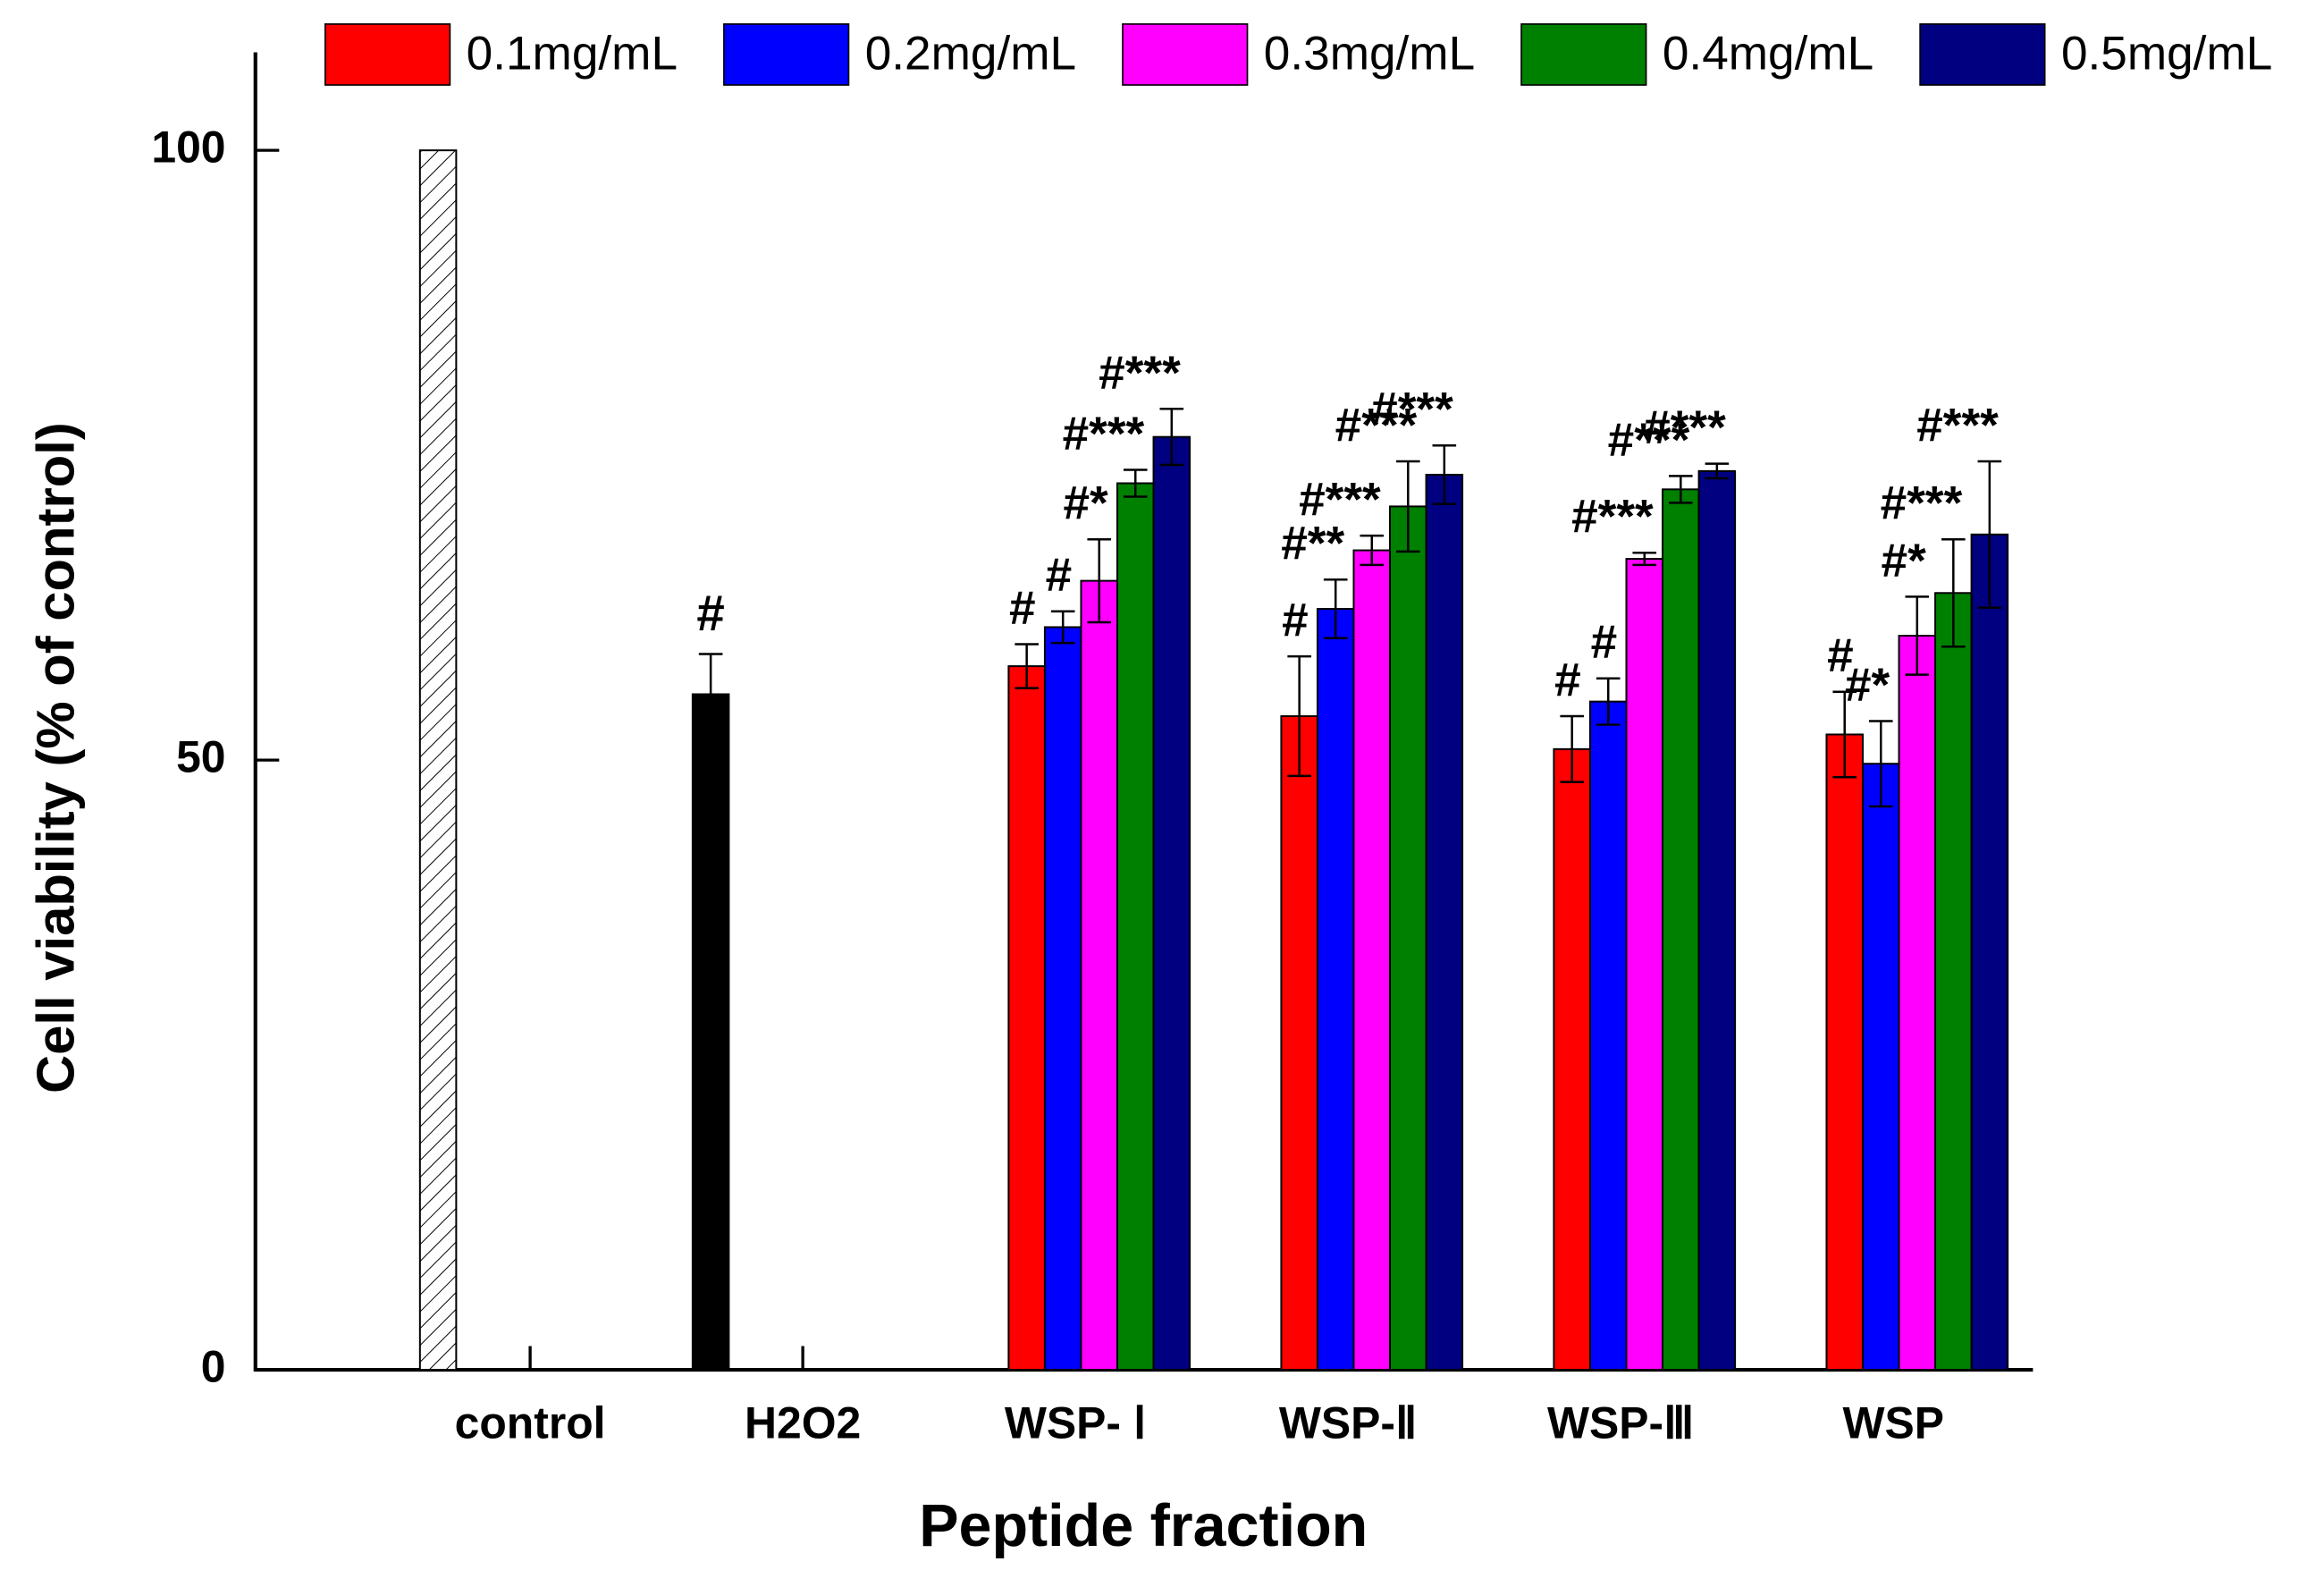 The image size is (2324, 1587). What do you see at coordinates (188, 147) in the screenshot?
I see `y-tick-label: 100` at bounding box center [188, 147].